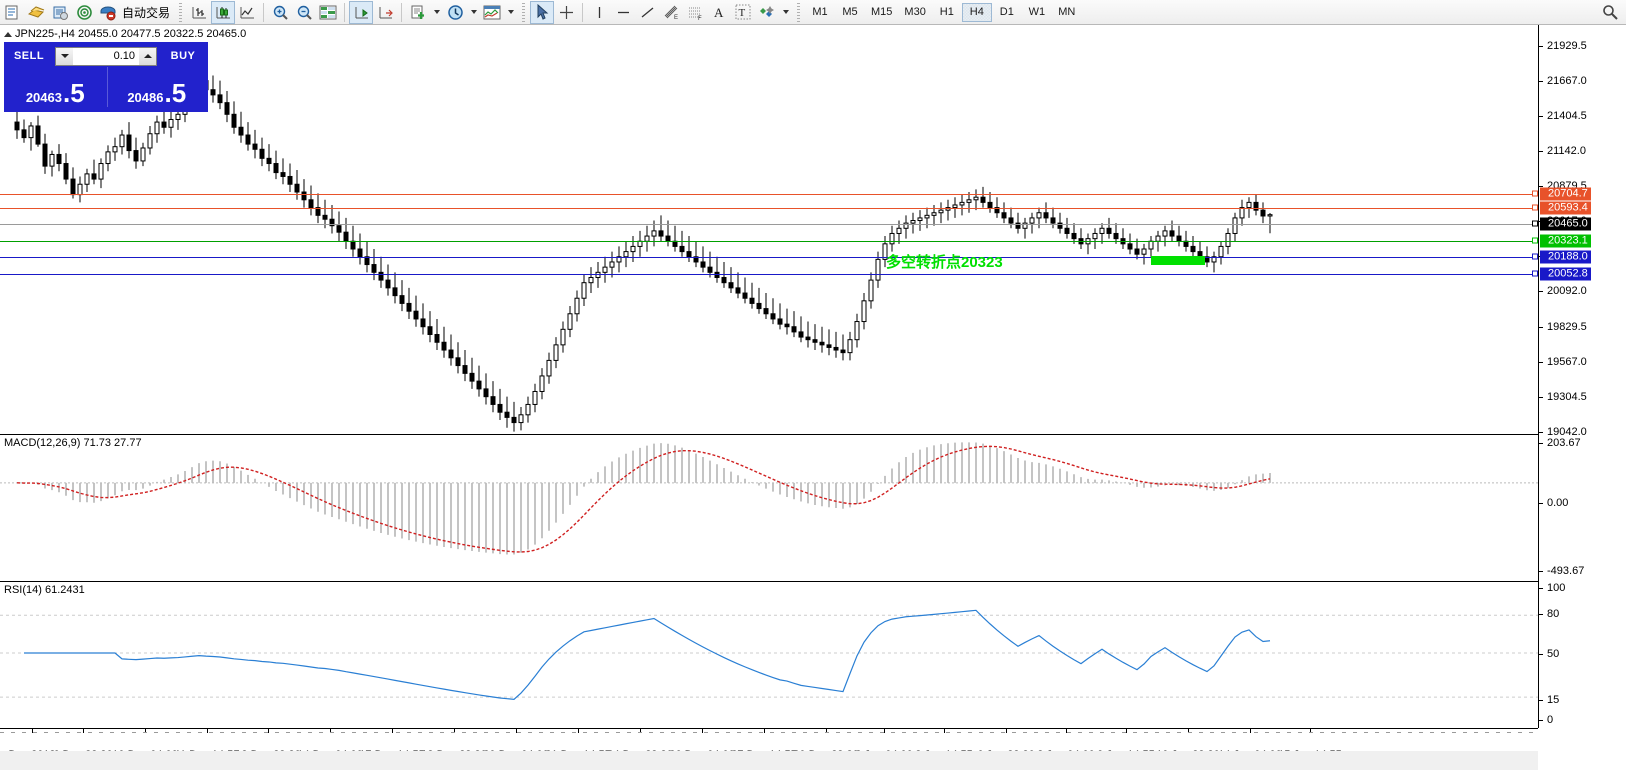 This screenshot has width=1626, height=770. Describe the element at coordinates (1566, 571) in the screenshot. I see `macd-scale-label: -493.67` at that location.